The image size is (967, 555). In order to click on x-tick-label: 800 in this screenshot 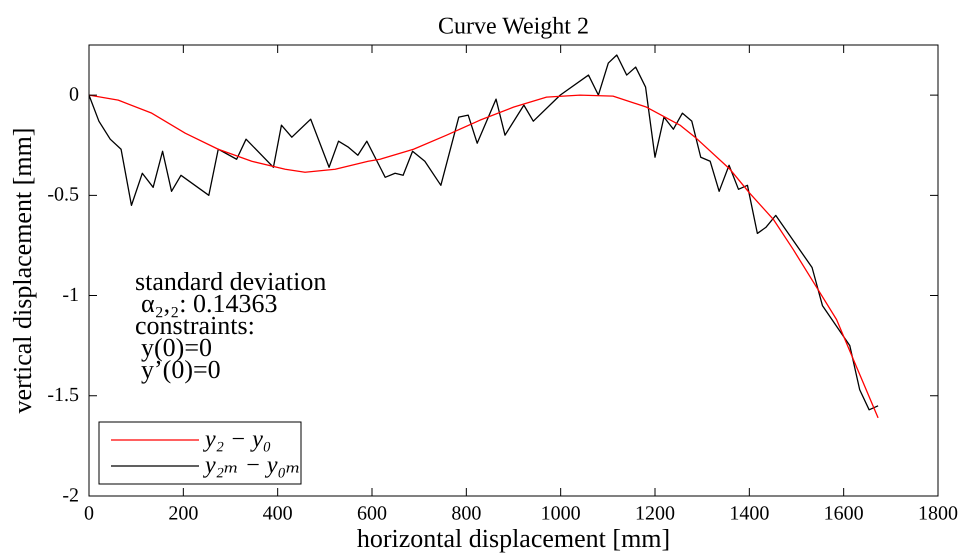, I will do `click(466, 513)`.